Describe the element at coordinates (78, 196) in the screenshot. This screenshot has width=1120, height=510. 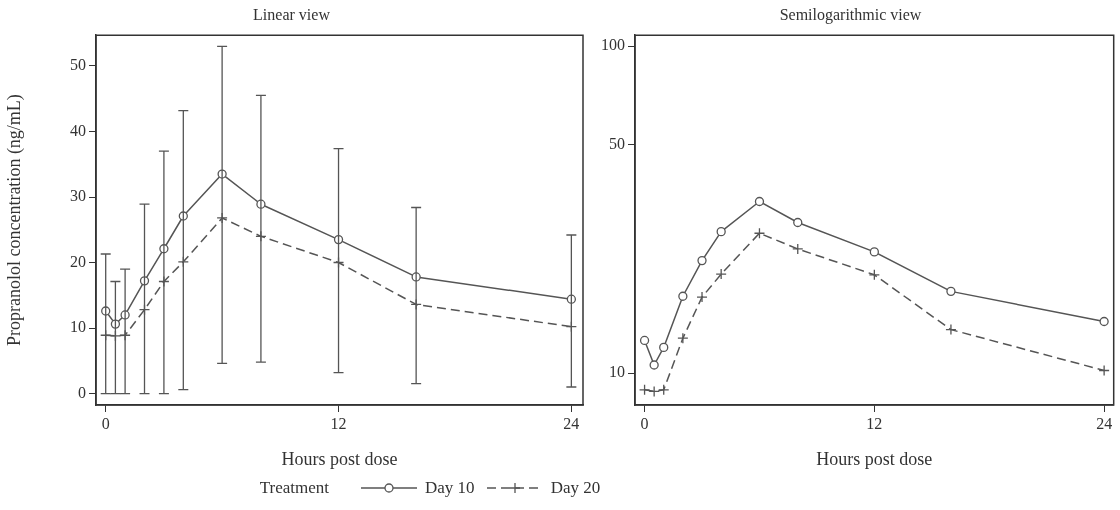
I see `y-tick-label: 30` at that location.